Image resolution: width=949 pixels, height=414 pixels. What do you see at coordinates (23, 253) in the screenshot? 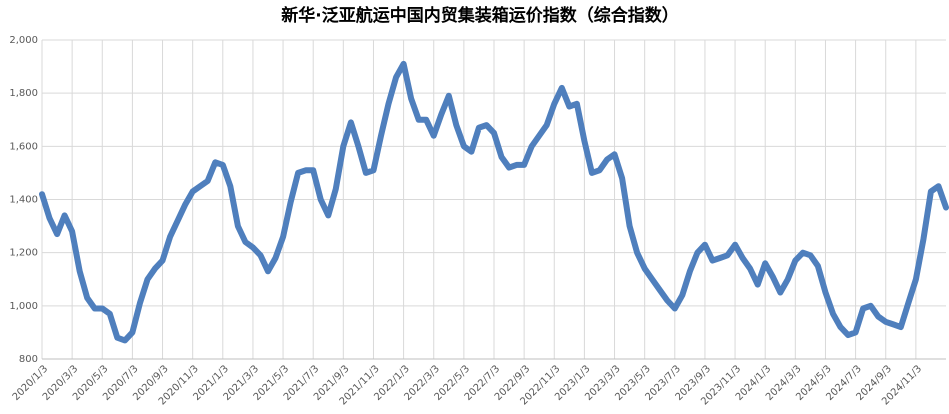
I see `y-tick-label: 1,200` at bounding box center [23, 253].